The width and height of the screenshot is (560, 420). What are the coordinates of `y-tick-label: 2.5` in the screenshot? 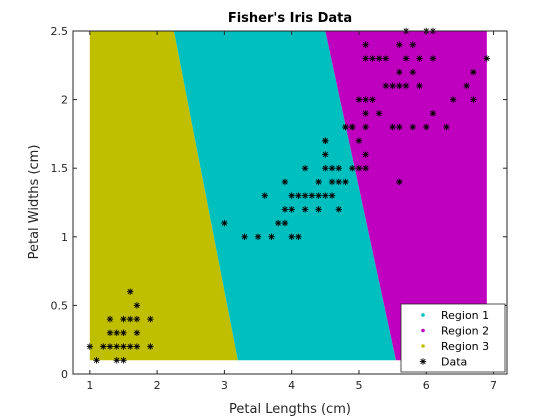 It's located at (60, 31).